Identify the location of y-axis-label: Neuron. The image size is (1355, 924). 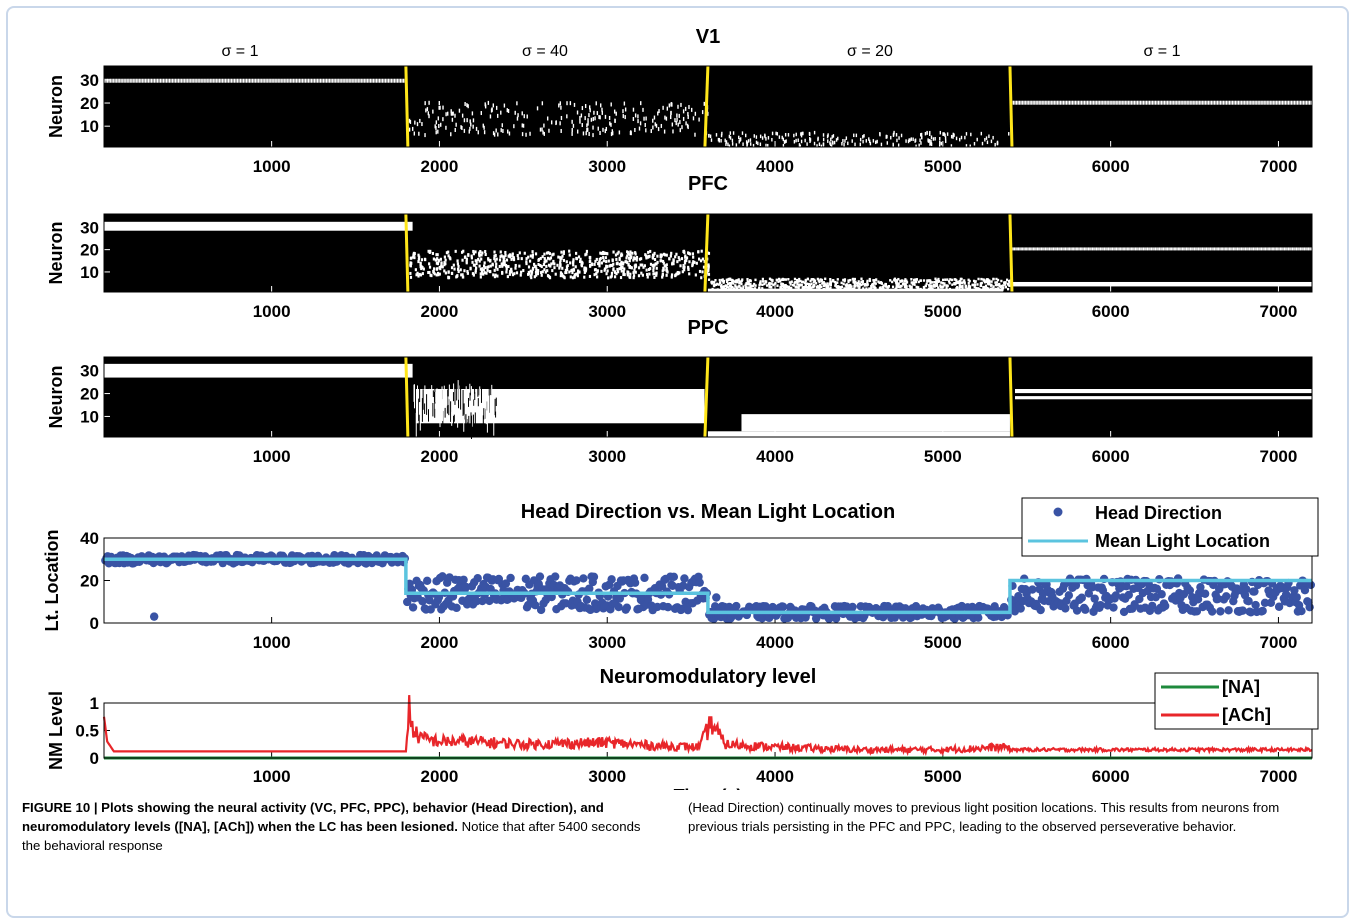
(56, 253).